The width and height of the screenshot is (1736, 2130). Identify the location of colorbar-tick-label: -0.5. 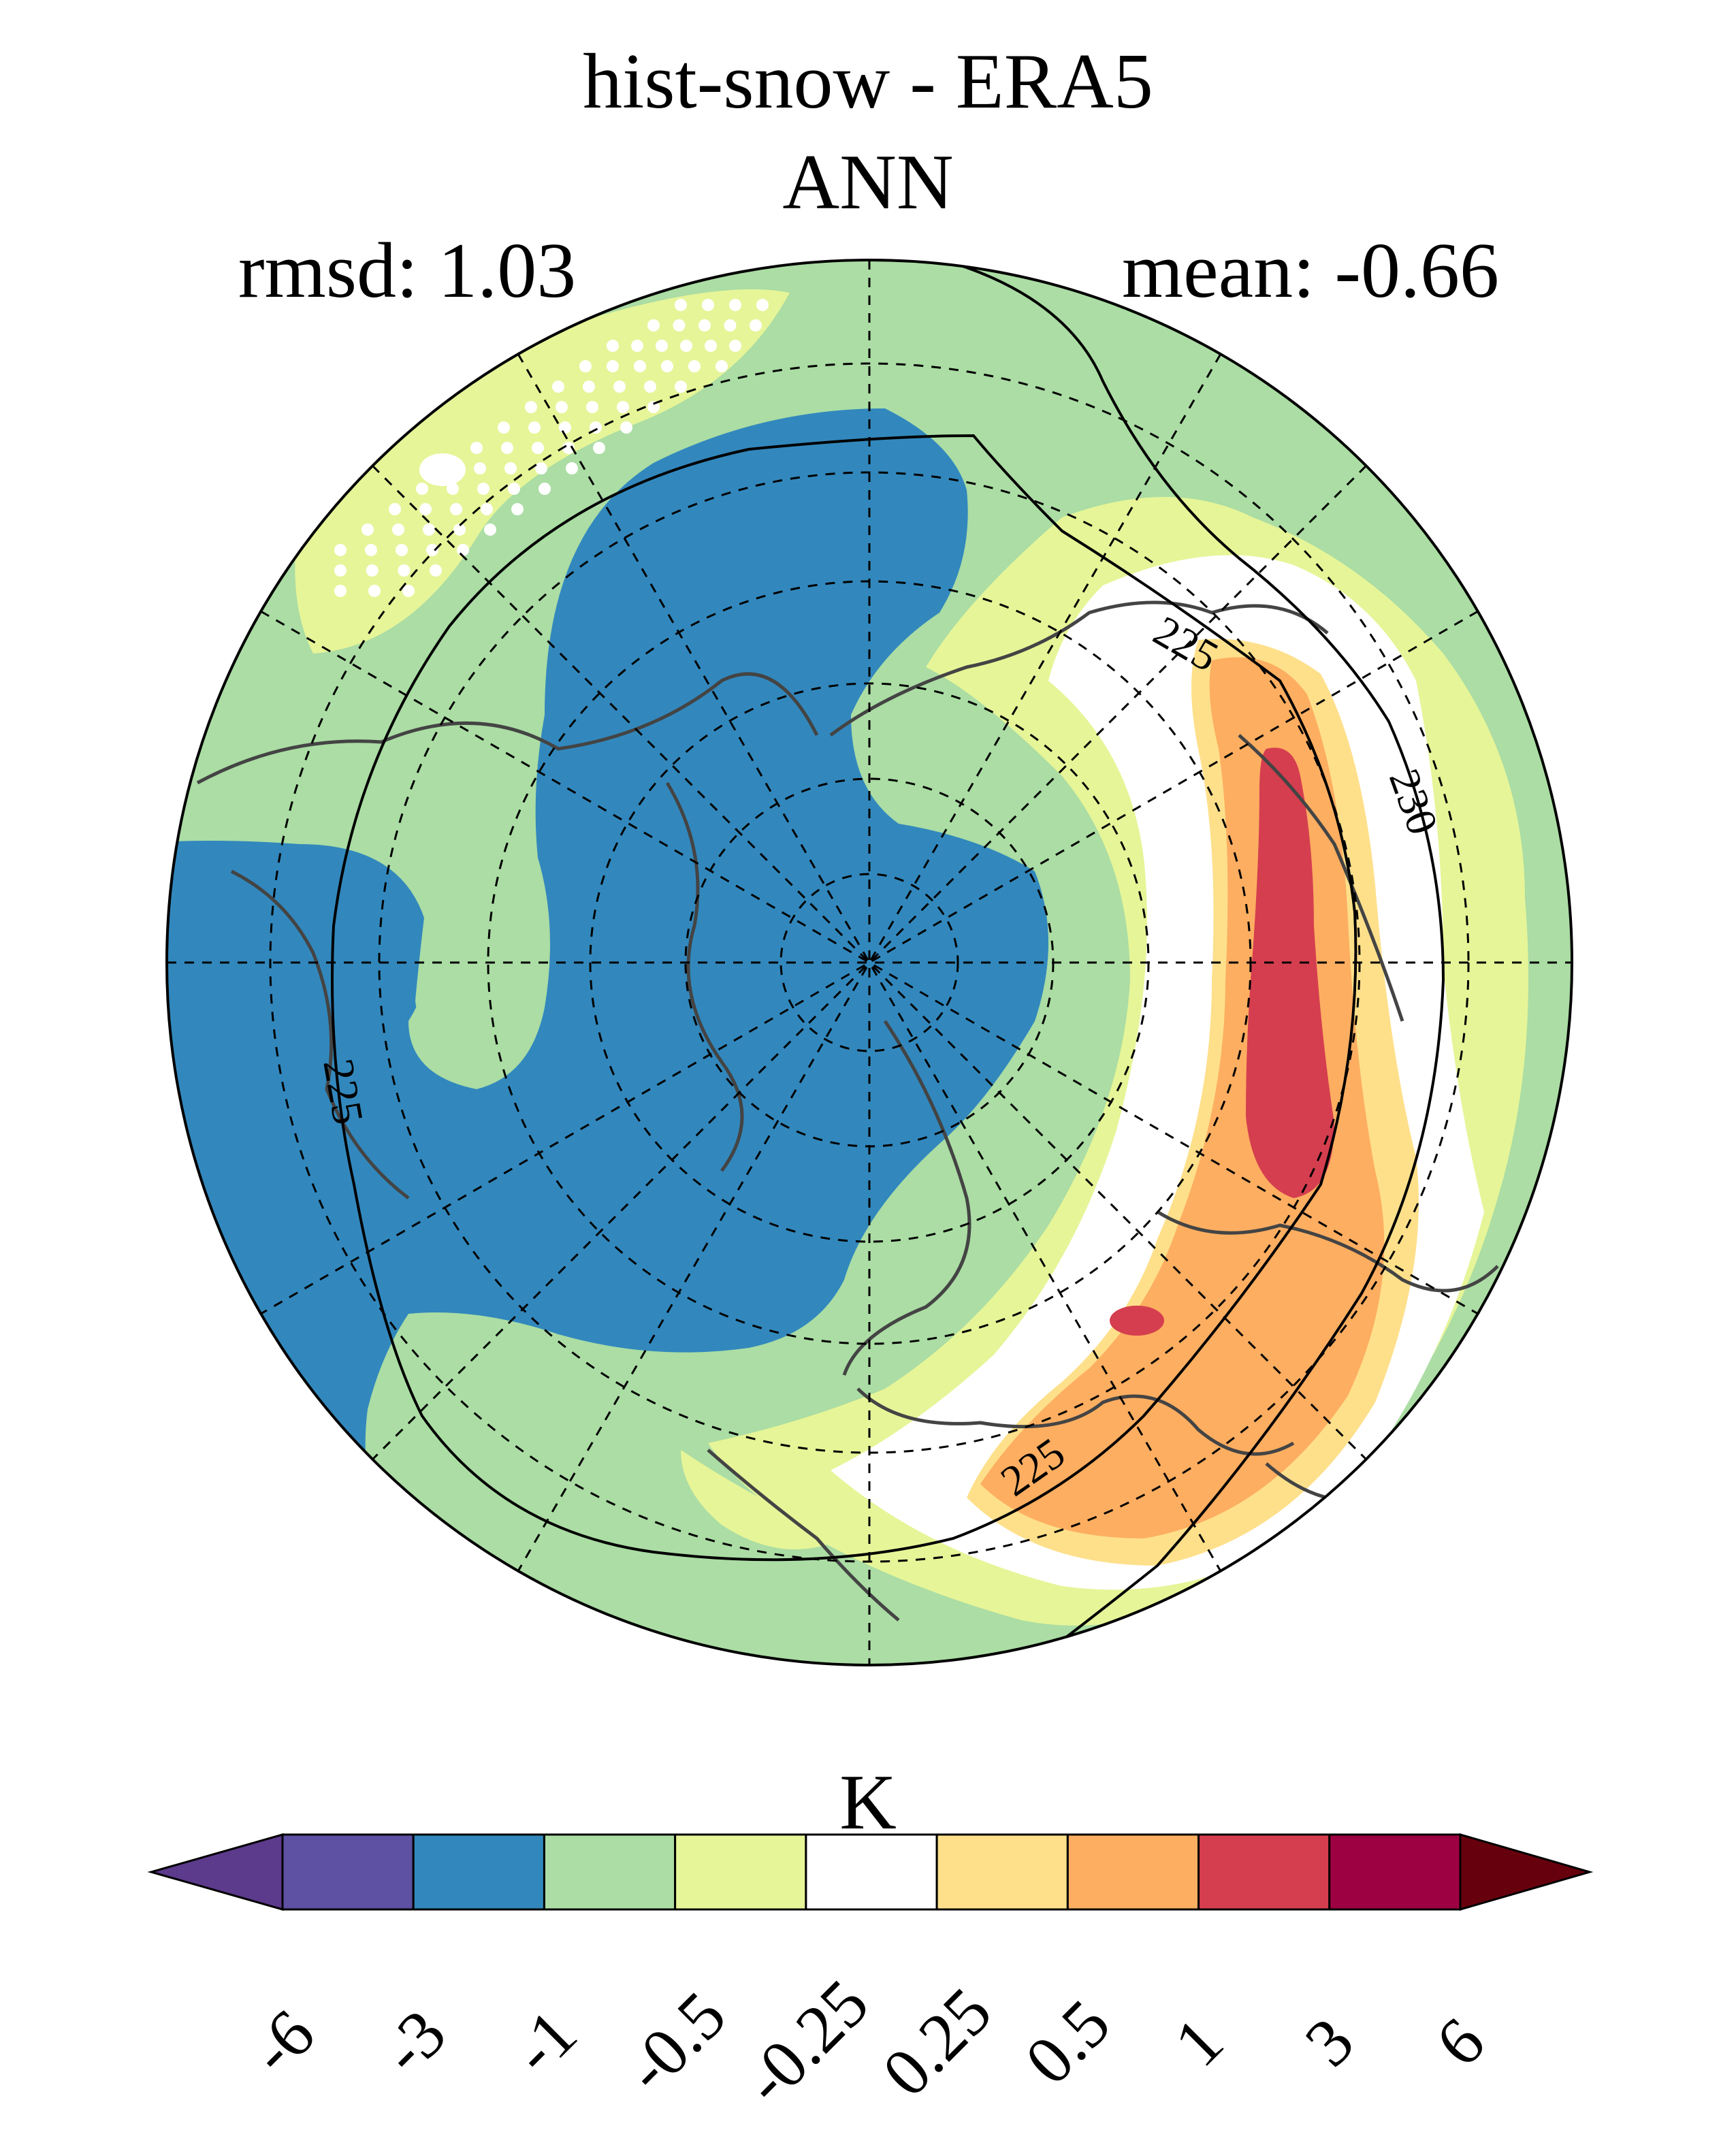
(675, 2042).